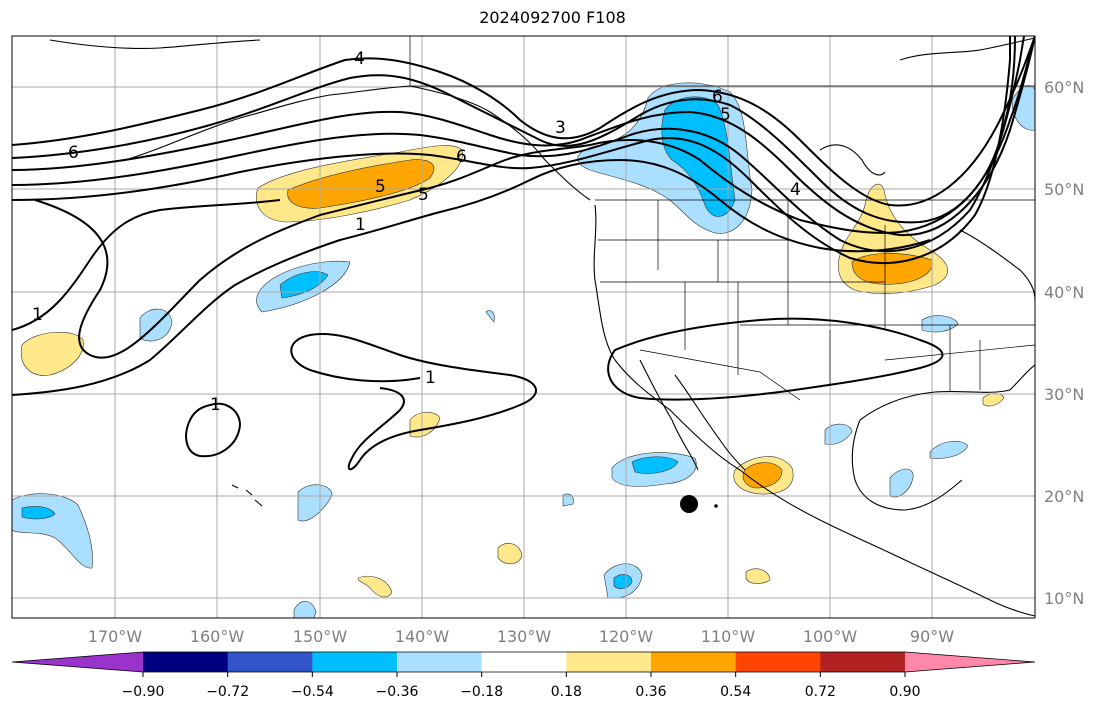  What do you see at coordinates (77, 662) in the screenshot?
I see `colorbar-extend-low` at bounding box center [77, 662].